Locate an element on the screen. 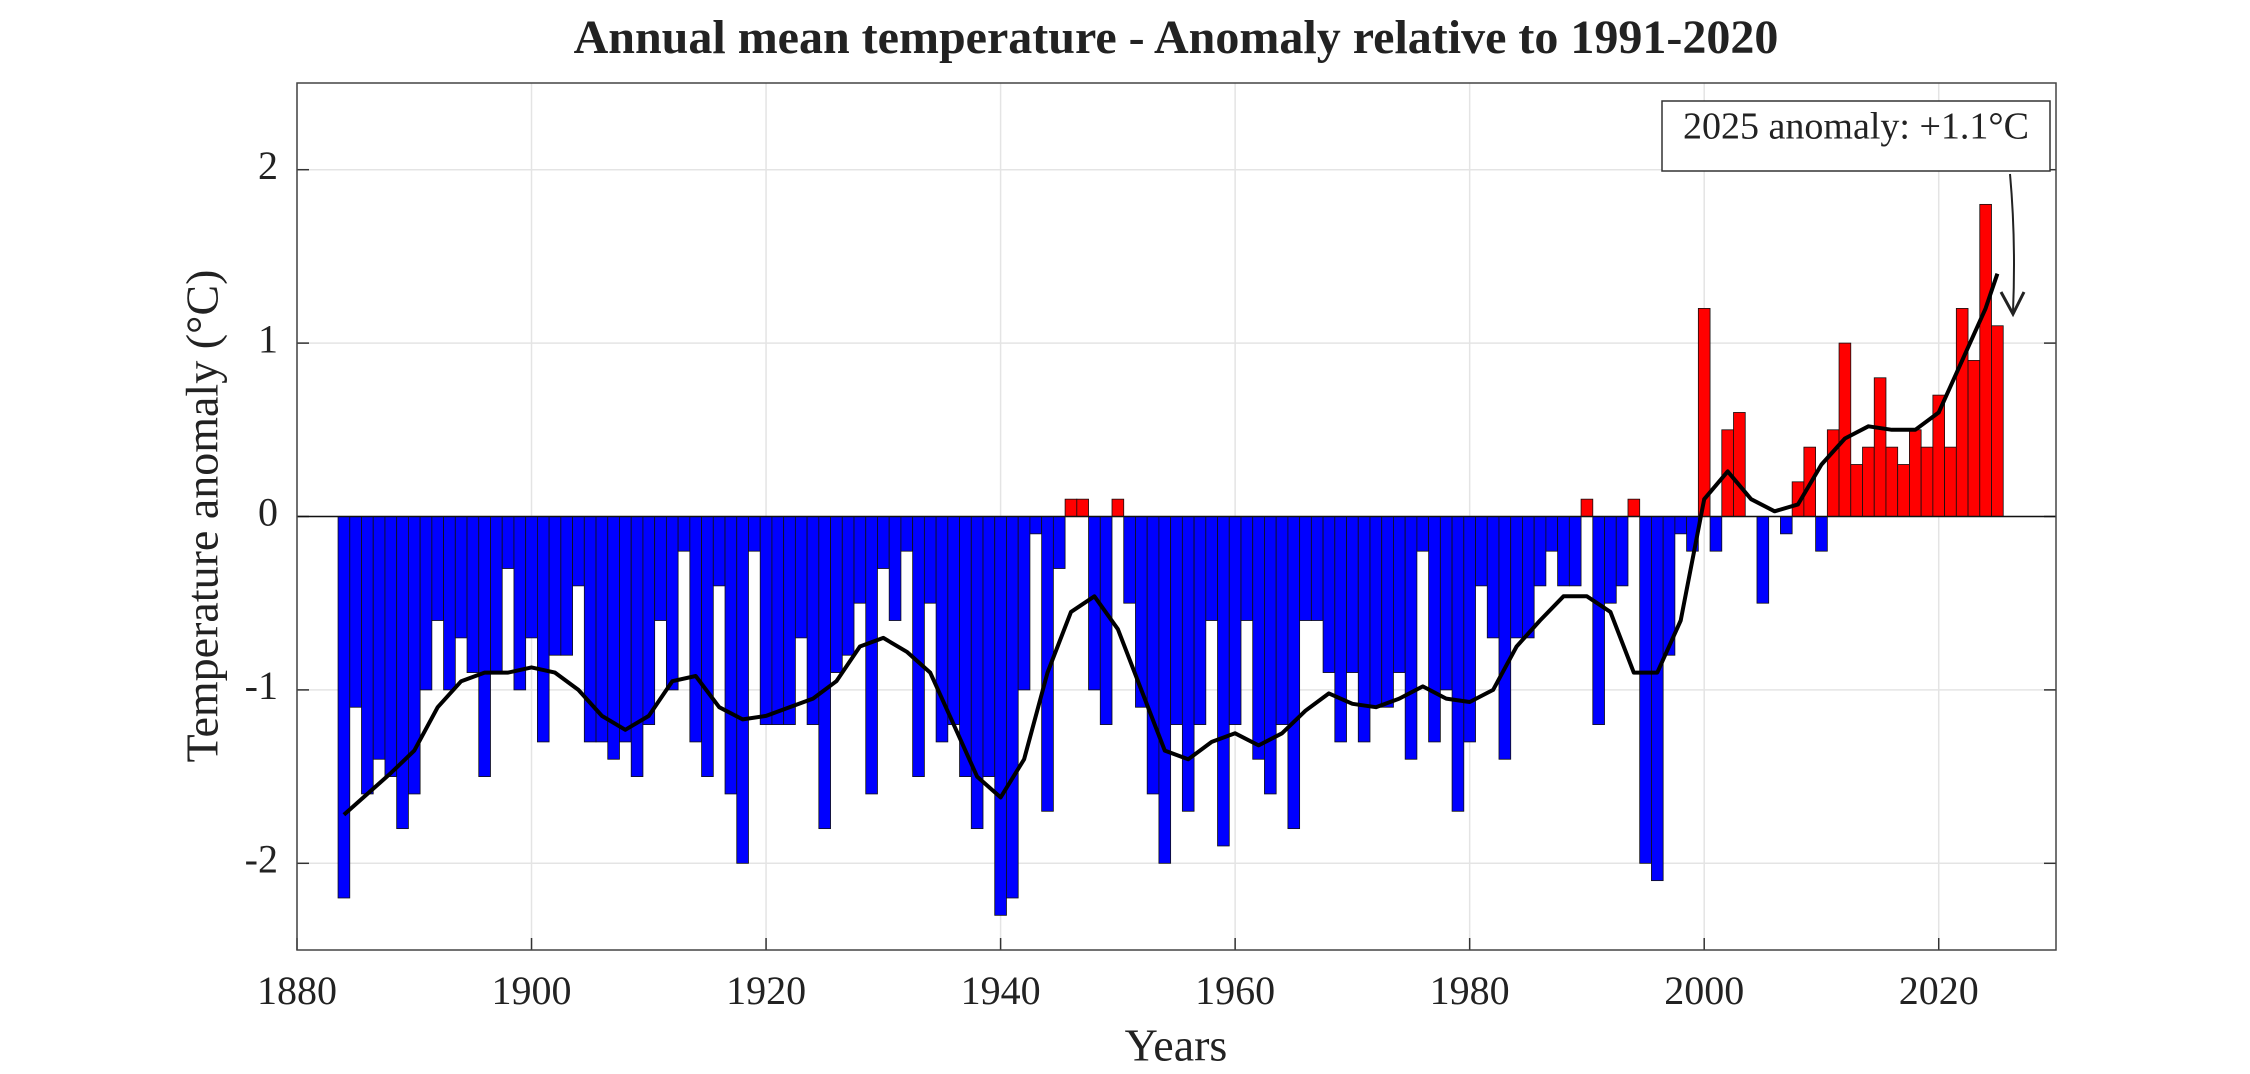 This screenshot has width=2250, height=1074. x-axis-label: Years is located at coordinates (1176, 1045).